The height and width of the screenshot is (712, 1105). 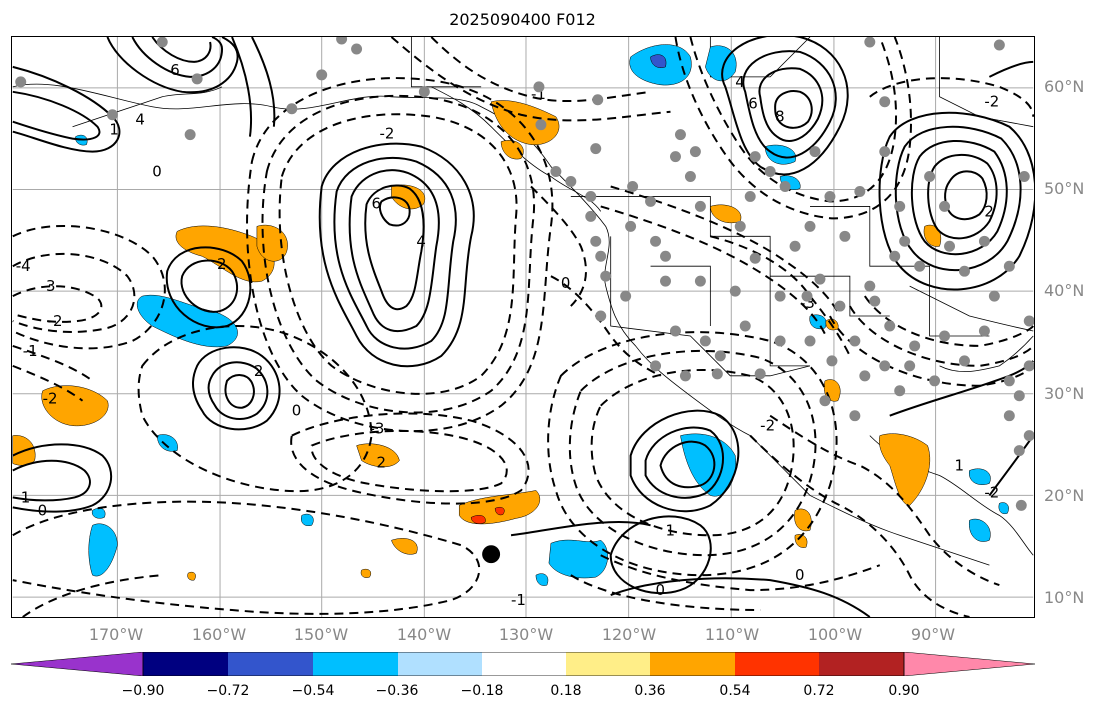 I want to click on colorbar-tick-label: −0.72, so click(x=228, y=691).